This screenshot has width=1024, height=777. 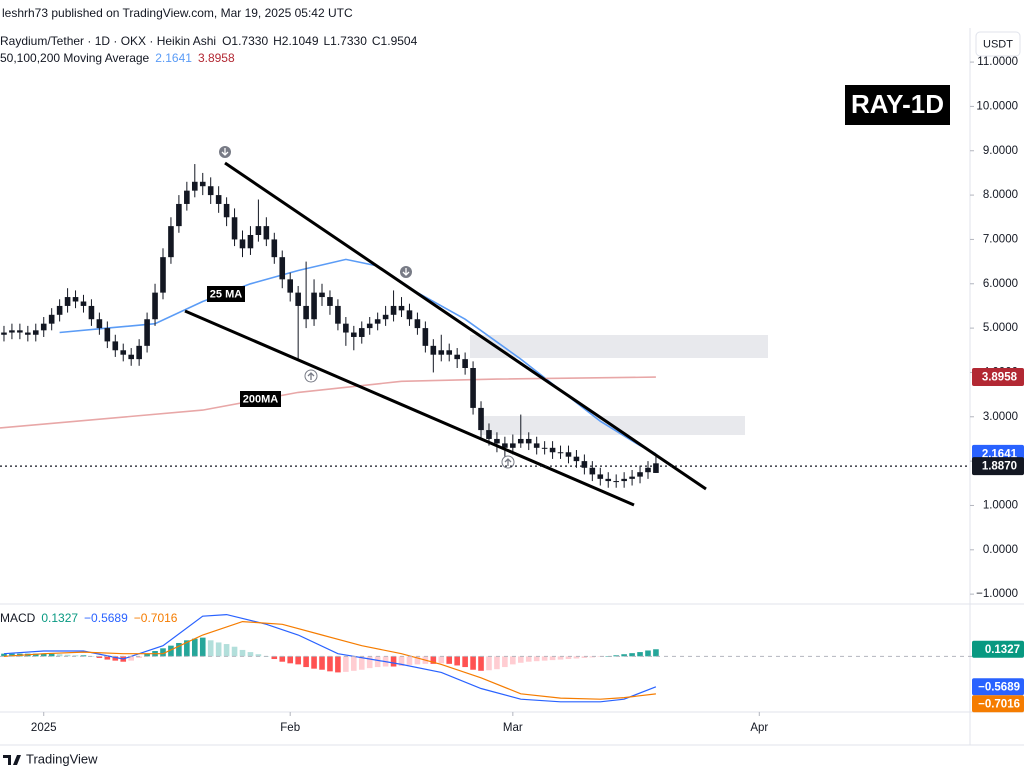 What do you see at coordinates (346, 41) in the screenshot?
I see `ohlc: L1.7330` at bounding box center [346, 41].